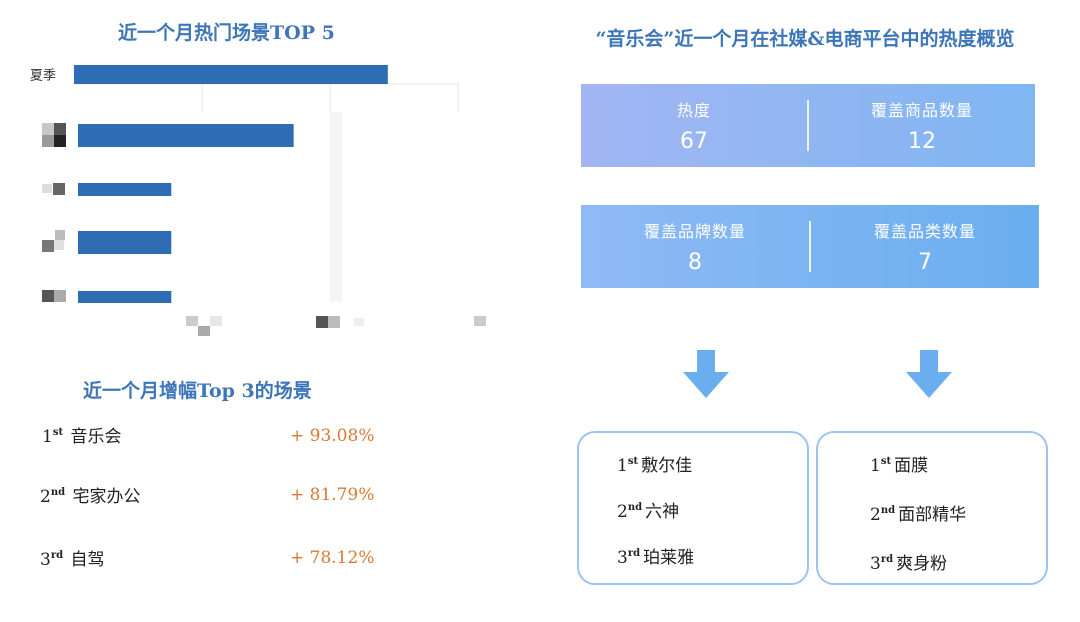 The width and height of the screenshot is (1080, 622). I want to click on category-rank-item-3: 3rd 爽身粉, so click(908, 561).